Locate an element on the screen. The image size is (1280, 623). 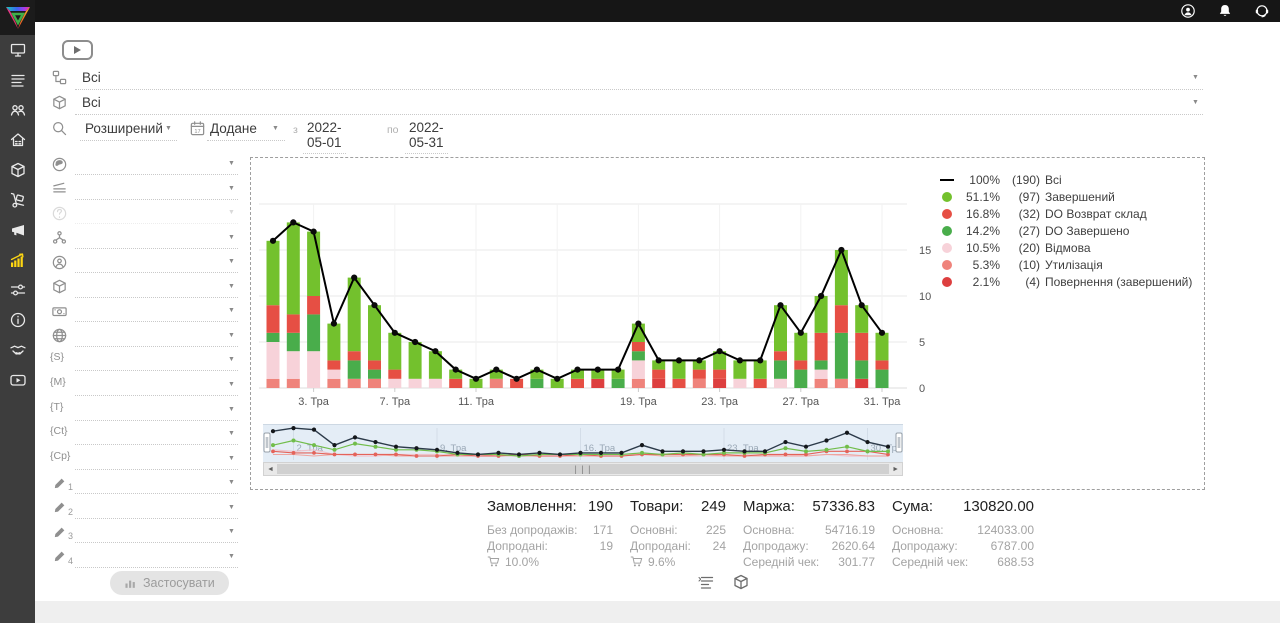
search-mode-select: Розширений is located at coordinates (124, 128).